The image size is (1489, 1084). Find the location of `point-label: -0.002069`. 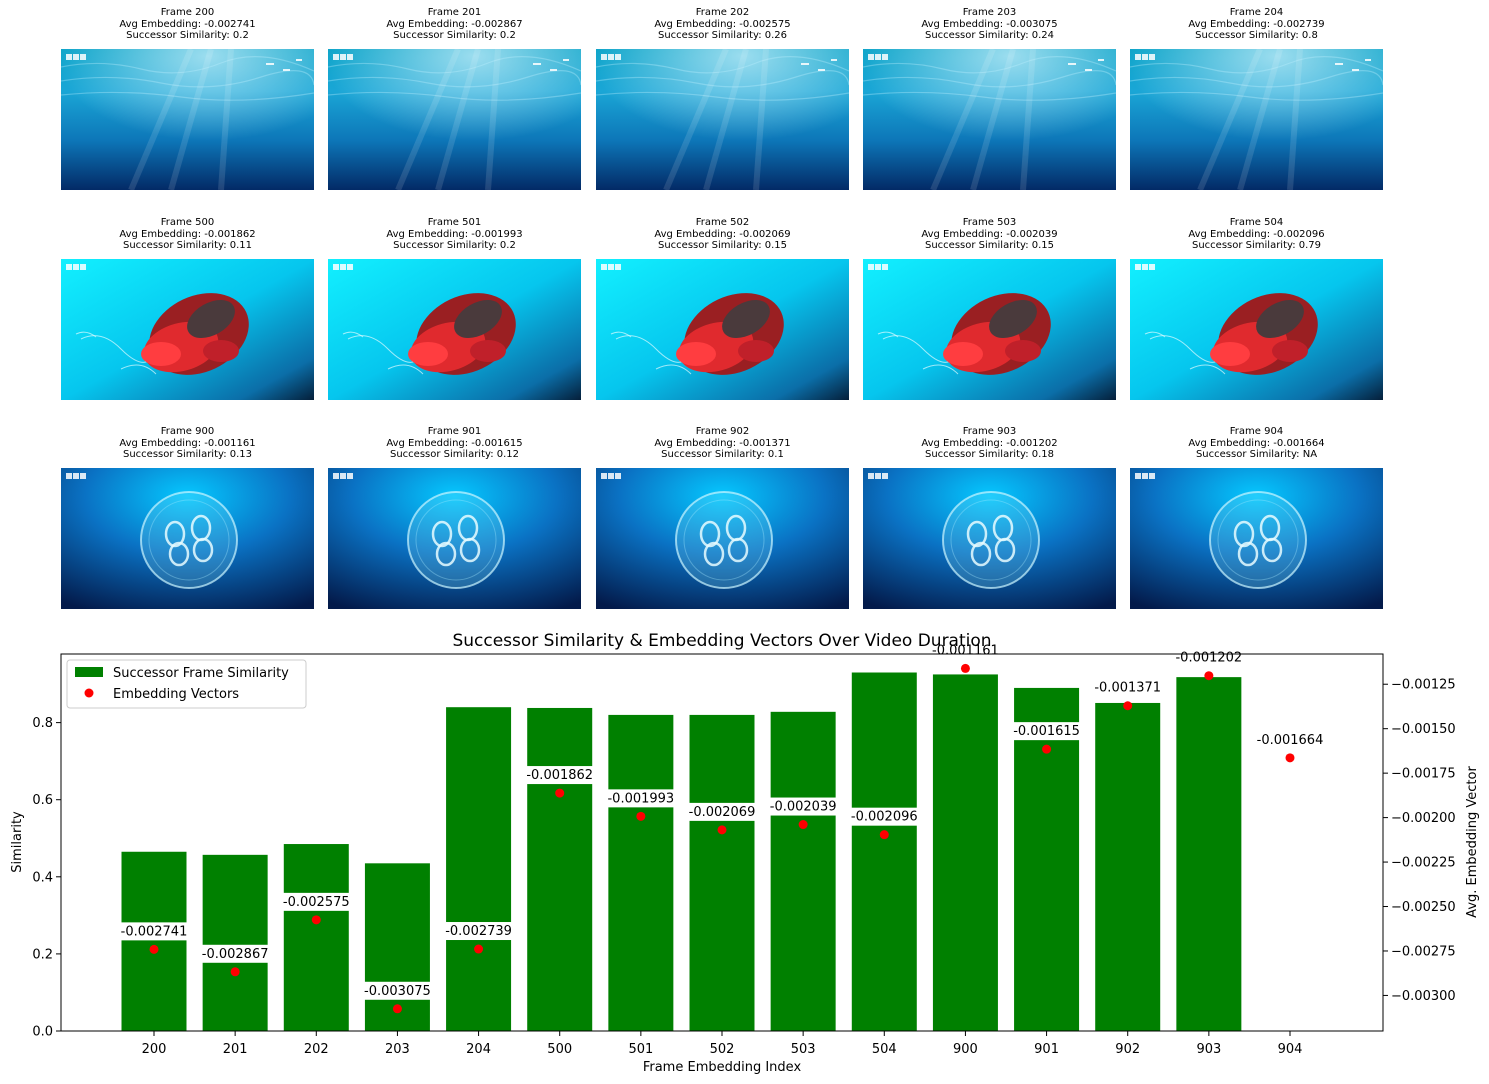

point-label: -0.002069 is located at coordinates (722, 812).